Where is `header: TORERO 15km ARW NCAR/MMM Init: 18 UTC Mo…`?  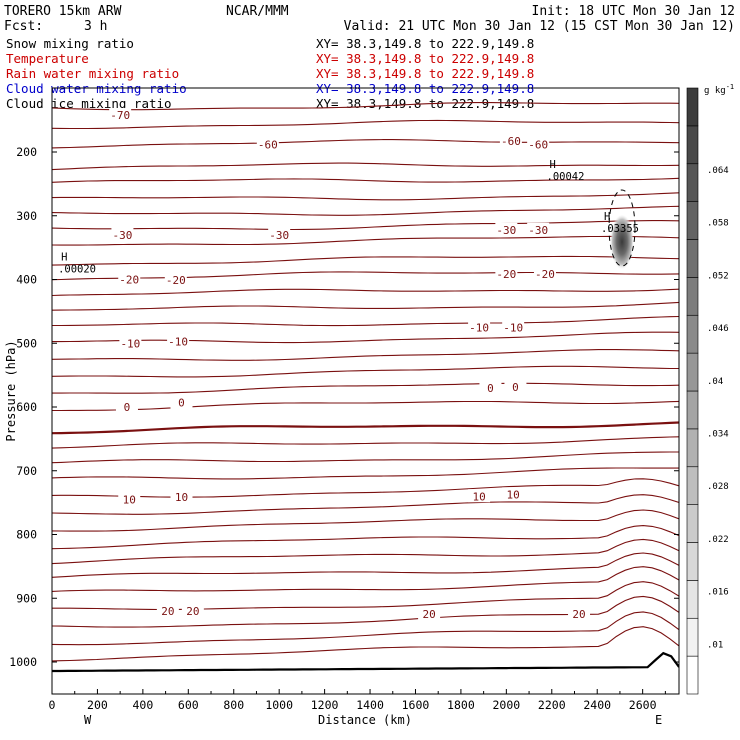
header: TORERO 15km ARW NCAR/MMM Init: 18 UTC Mo… is located at coordinates (369, 19).